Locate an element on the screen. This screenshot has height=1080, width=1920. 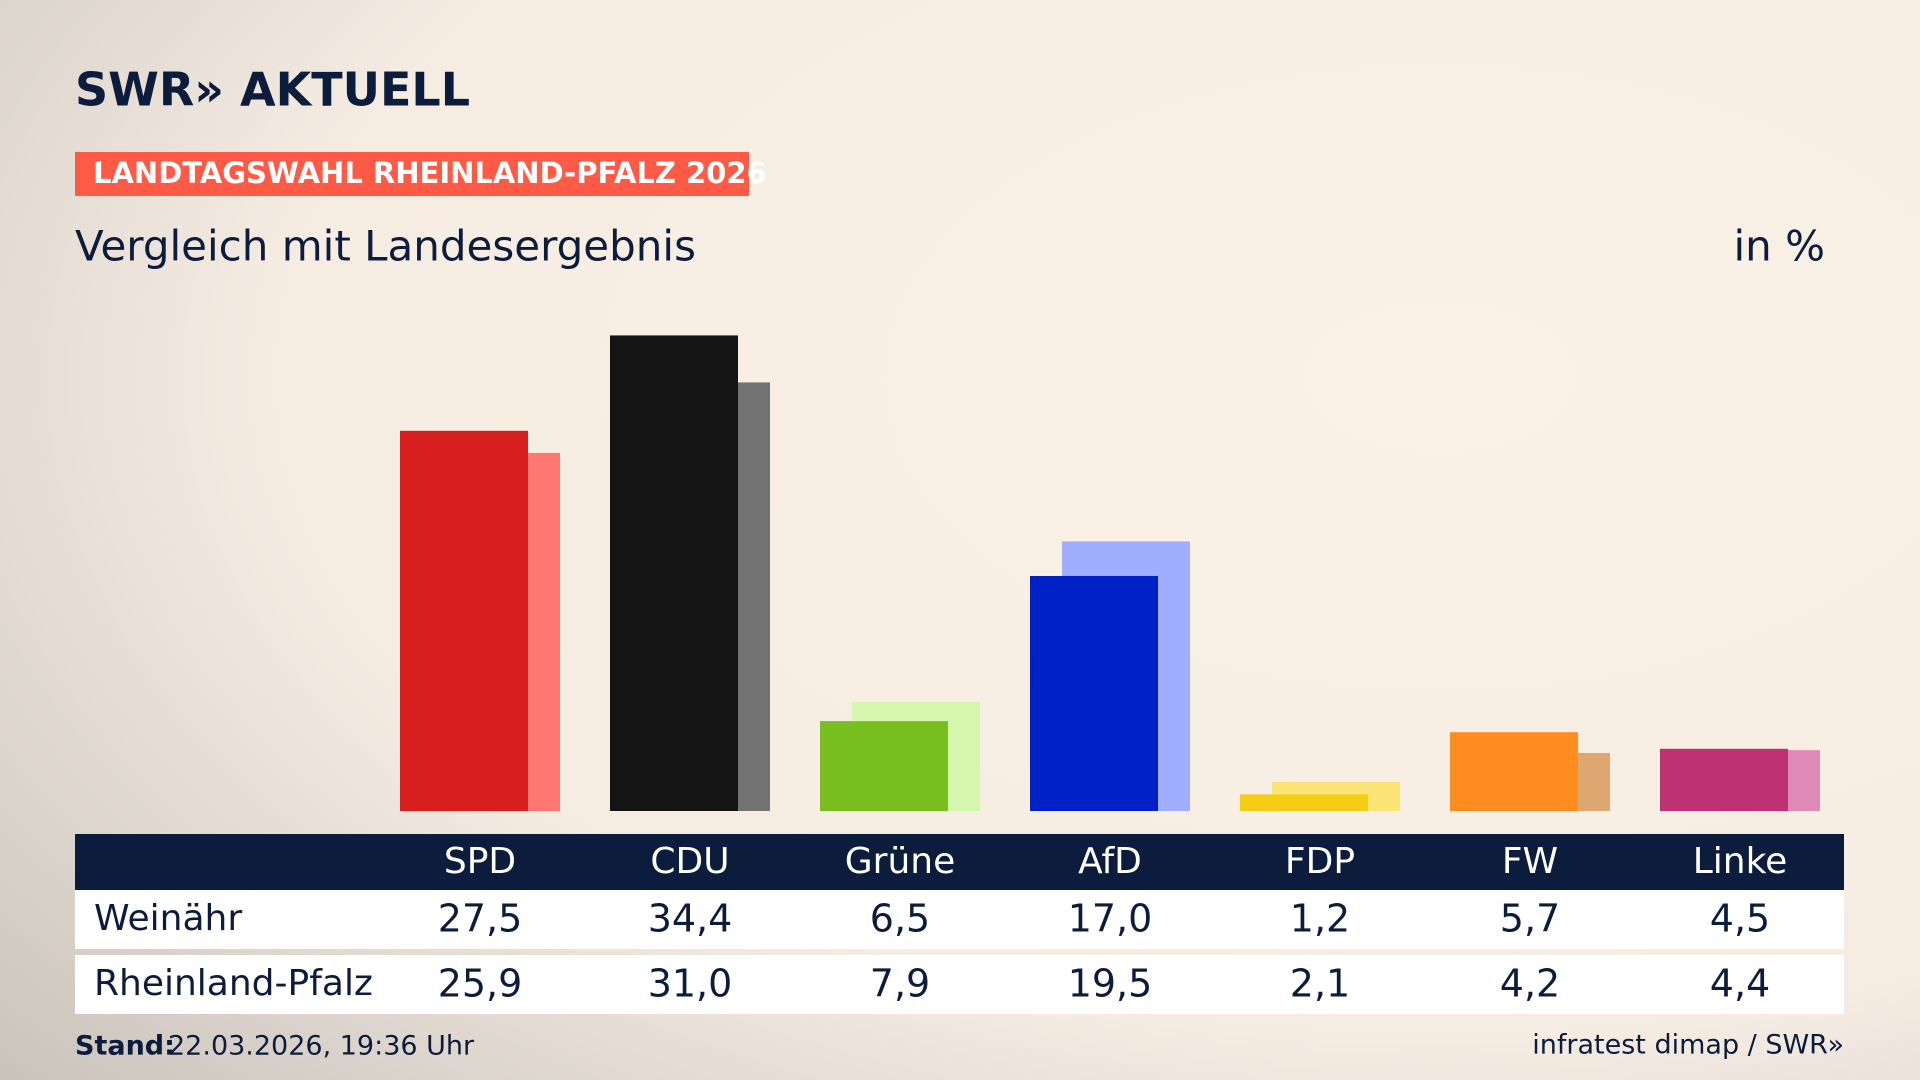
label-box is located at coordinates (412, 174).